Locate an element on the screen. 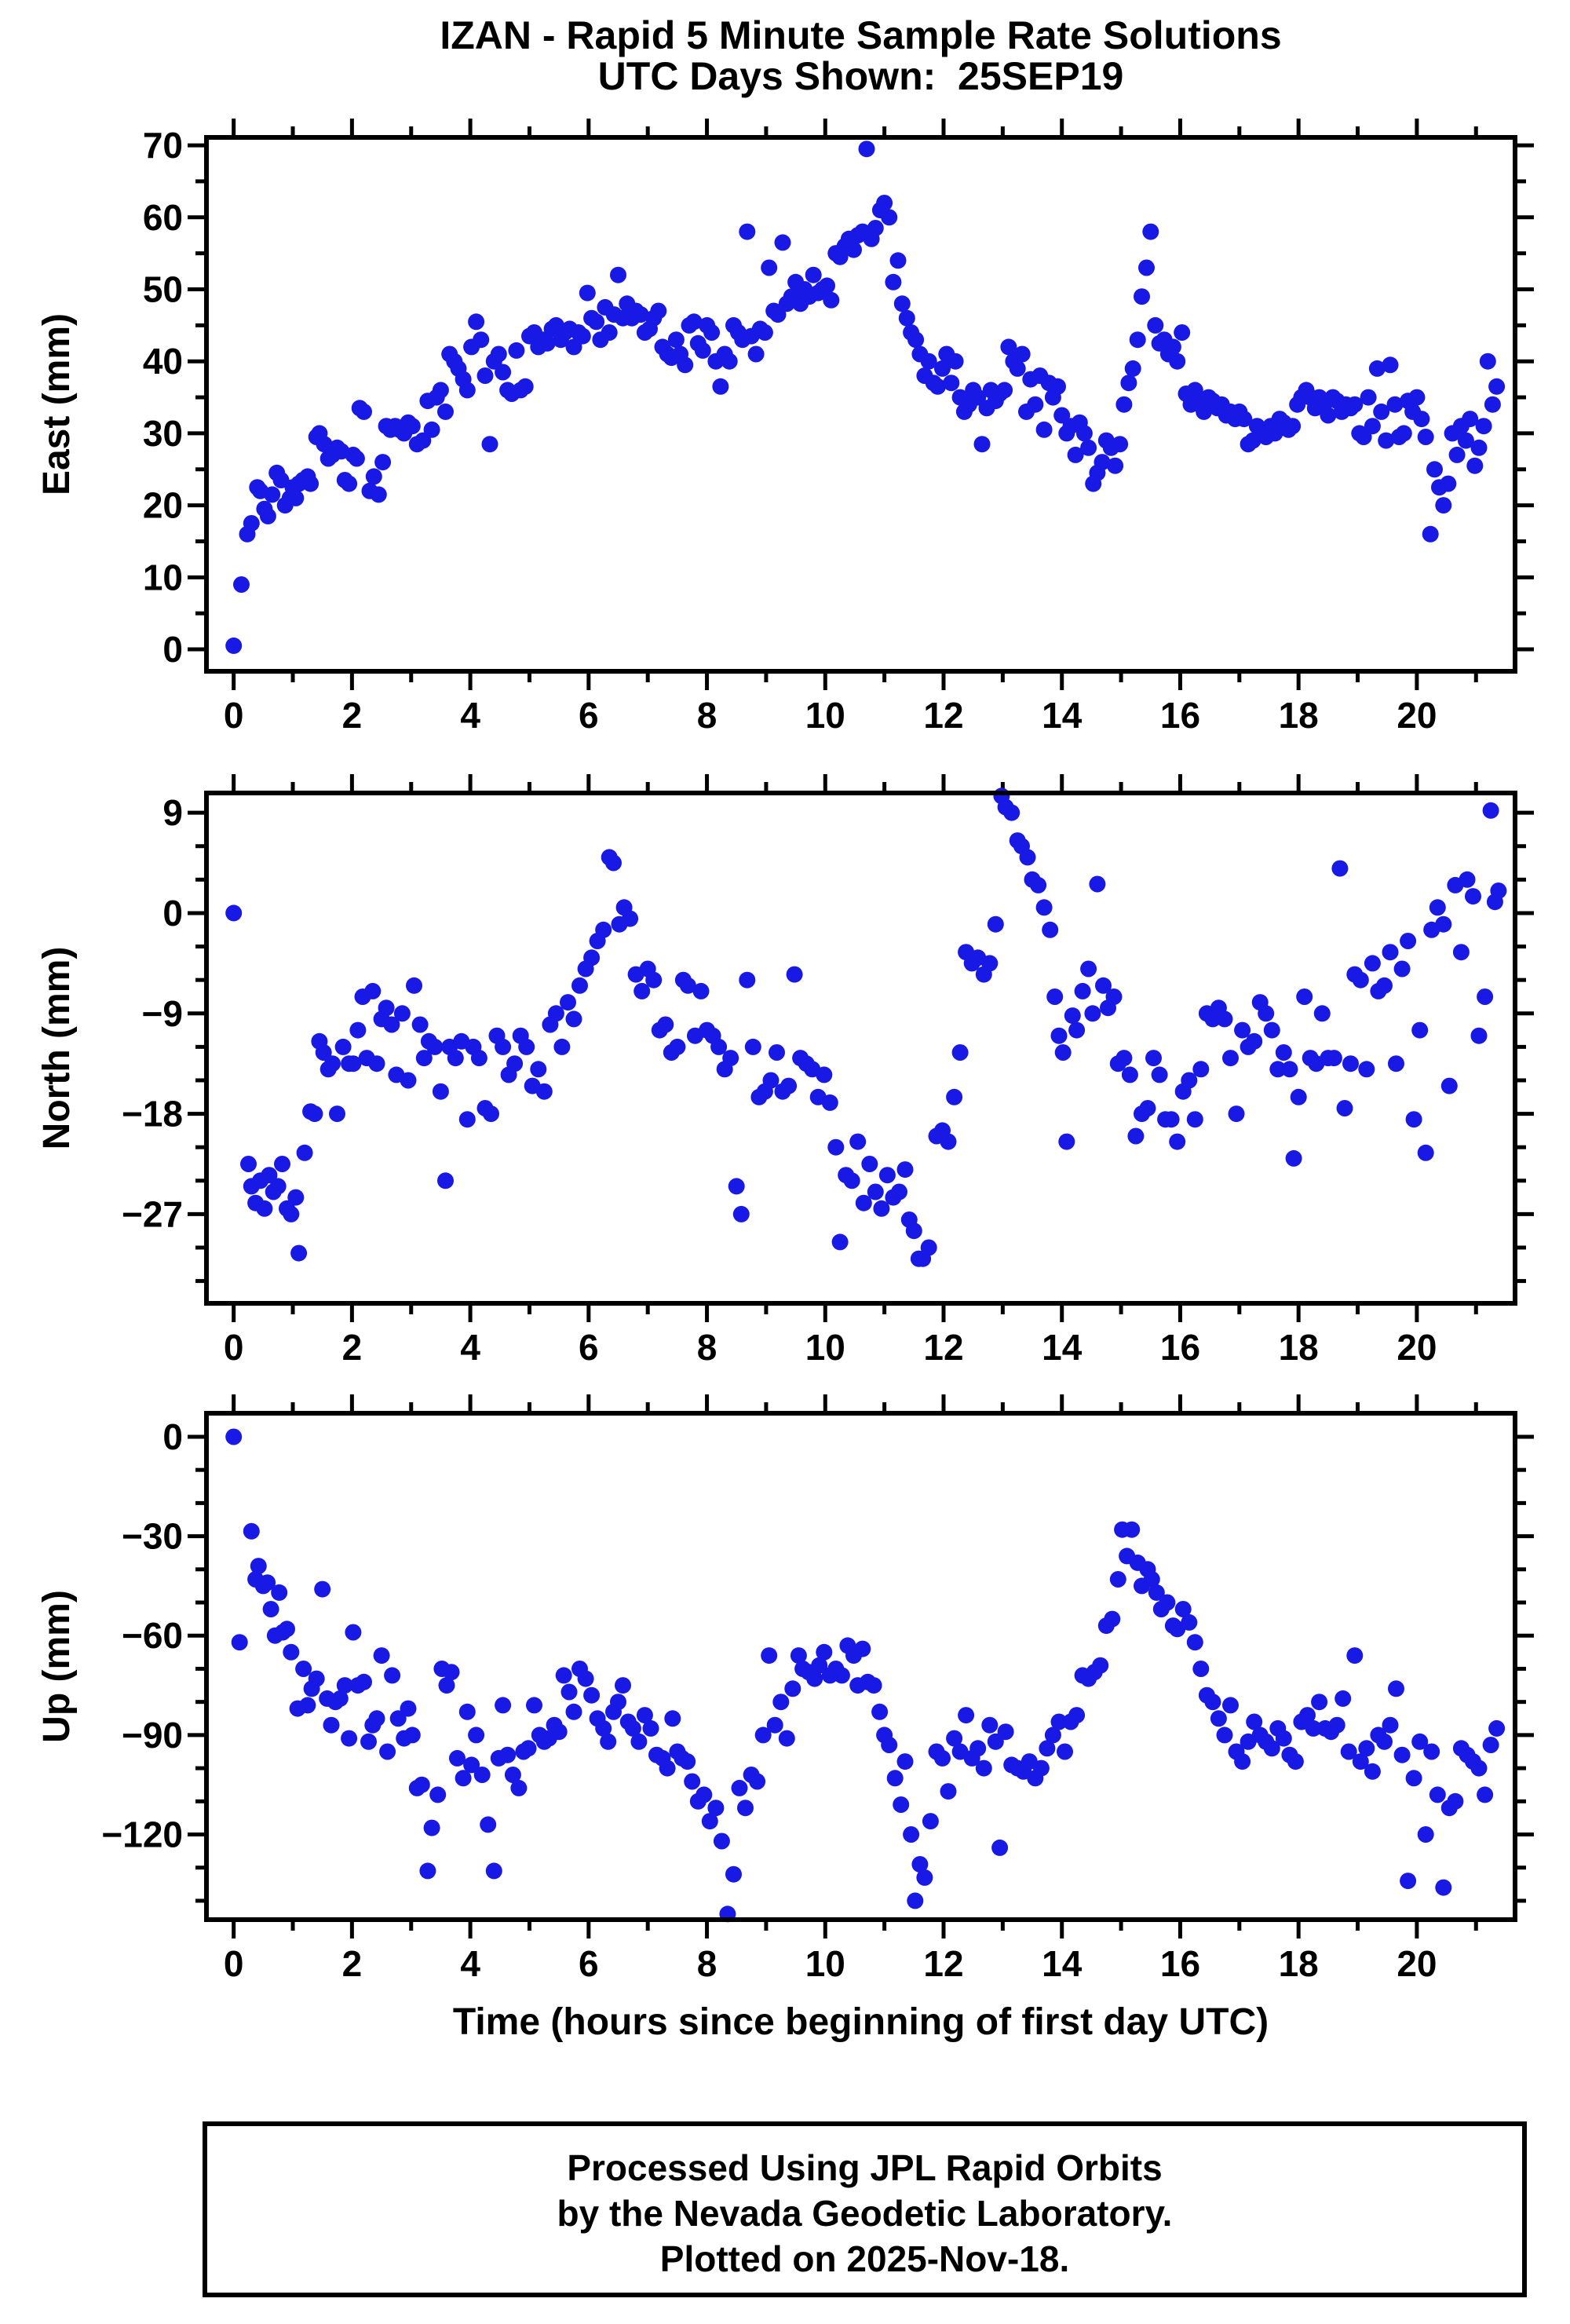  x-tick-label: 16 is located at coordinates (1180, 1347).